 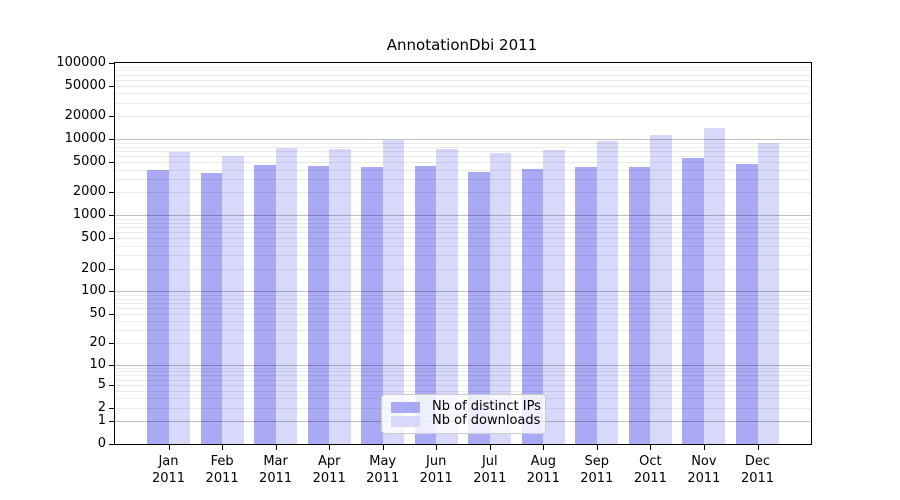 What do you see at coordinates (275, 461) in the screenshot?
I see `x-tick-month: Mar` at bounding box center [275, 461].